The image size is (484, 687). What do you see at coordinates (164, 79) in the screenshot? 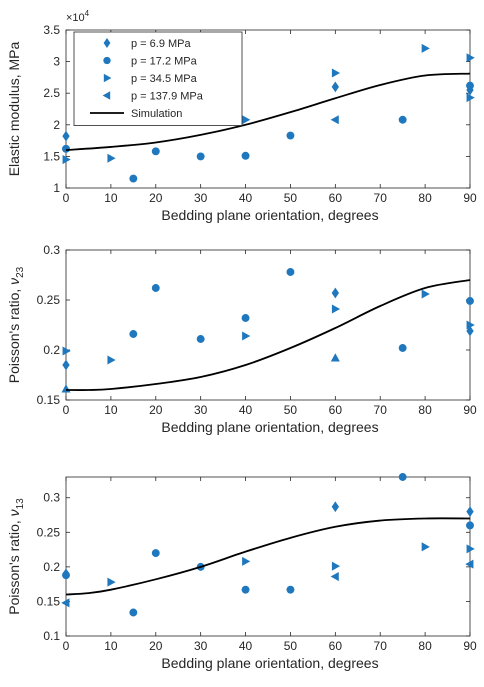
I see `legend-entry-label: p = 34.5 MPa` at bounding box center [164, 79].